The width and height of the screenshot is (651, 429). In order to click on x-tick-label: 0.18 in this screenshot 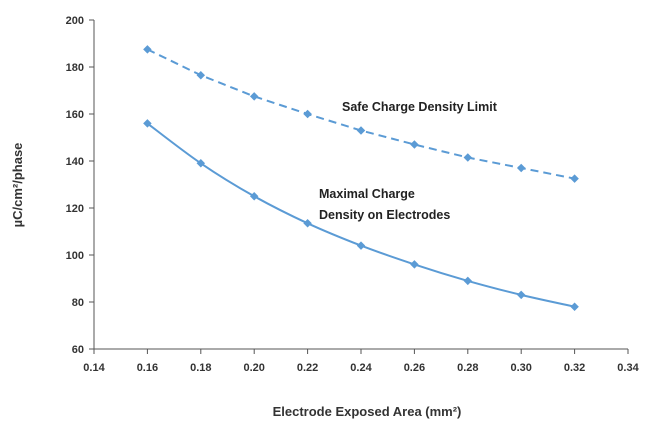, I will do `click(200, 368)`.